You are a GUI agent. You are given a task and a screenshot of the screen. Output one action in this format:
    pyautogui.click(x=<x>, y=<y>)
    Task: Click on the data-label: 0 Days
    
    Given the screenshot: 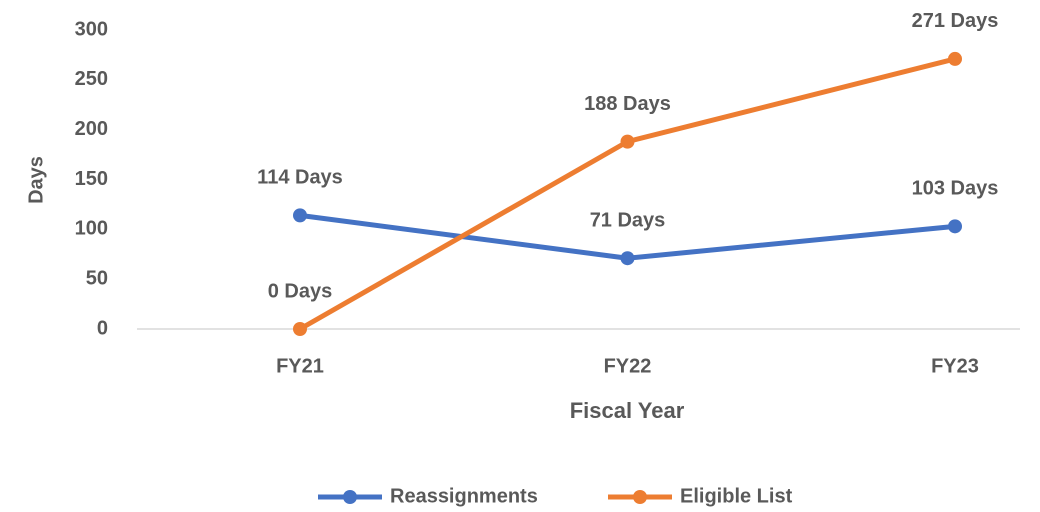 What is the action you would take?
    pyautogui.click(x=300, y=291)
    